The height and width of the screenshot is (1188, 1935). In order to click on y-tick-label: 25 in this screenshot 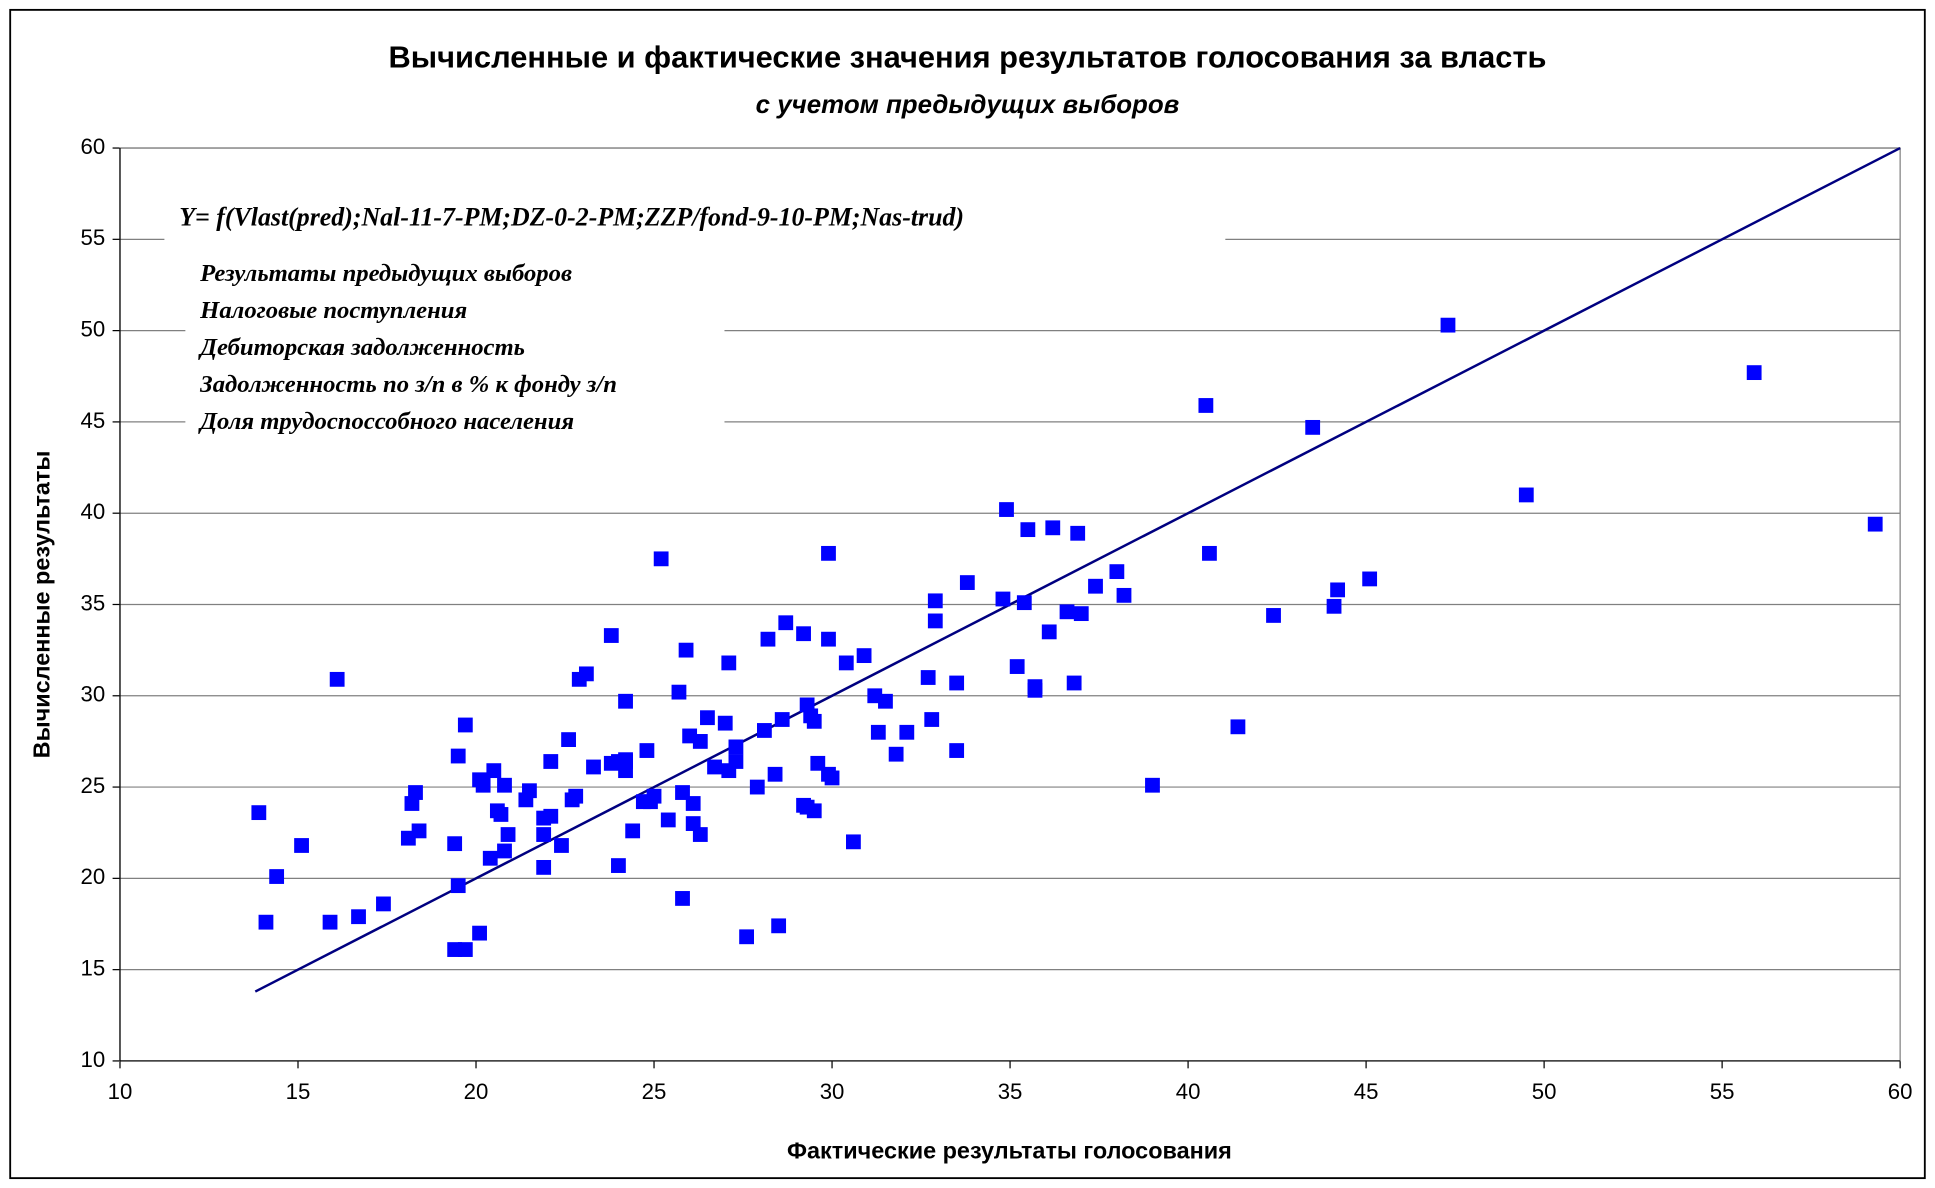, I will do `click(92, 785)`.